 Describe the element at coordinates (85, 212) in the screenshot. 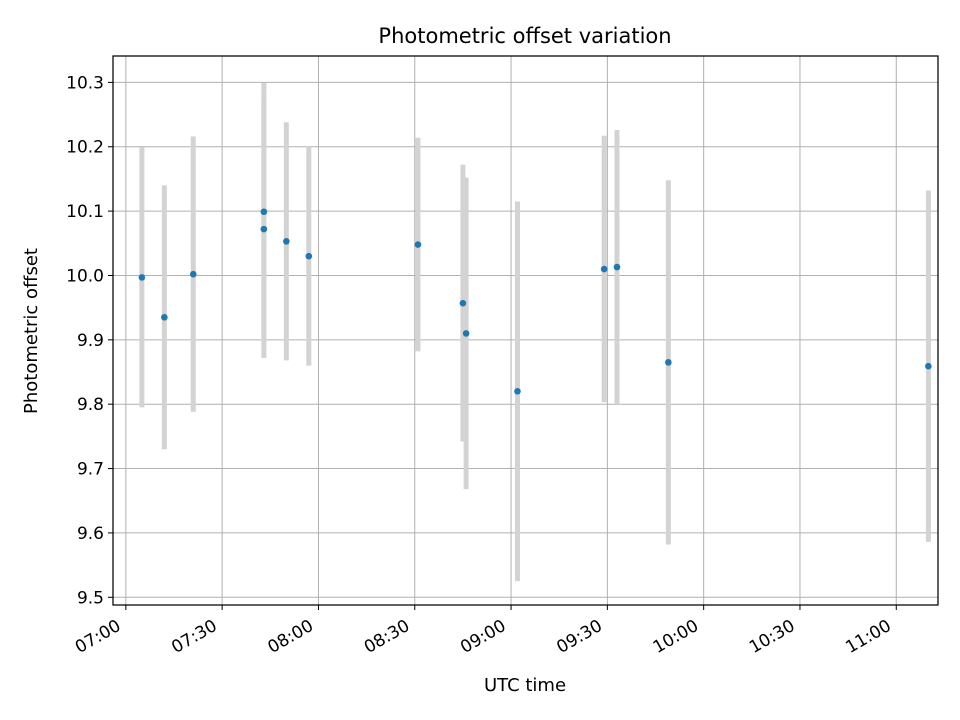

I see `y-tick-label: 10.1` at that location.